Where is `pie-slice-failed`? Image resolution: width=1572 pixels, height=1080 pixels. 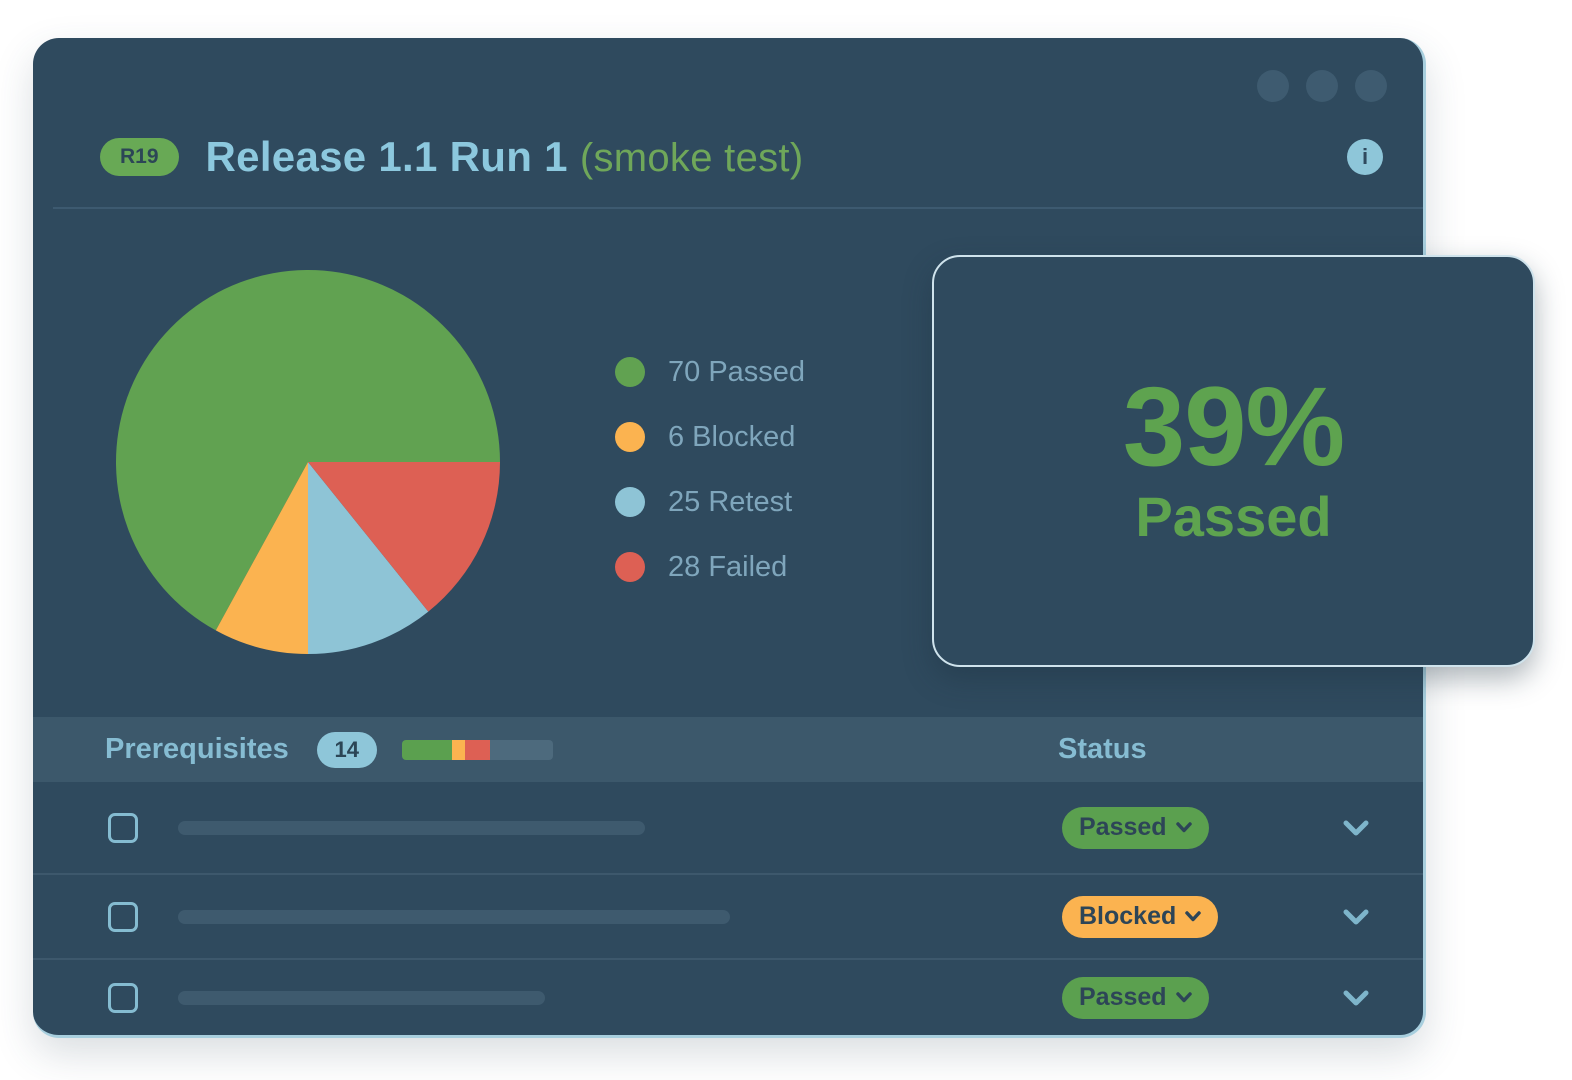 pie-slice-failed is located at coordinates (404, 537).